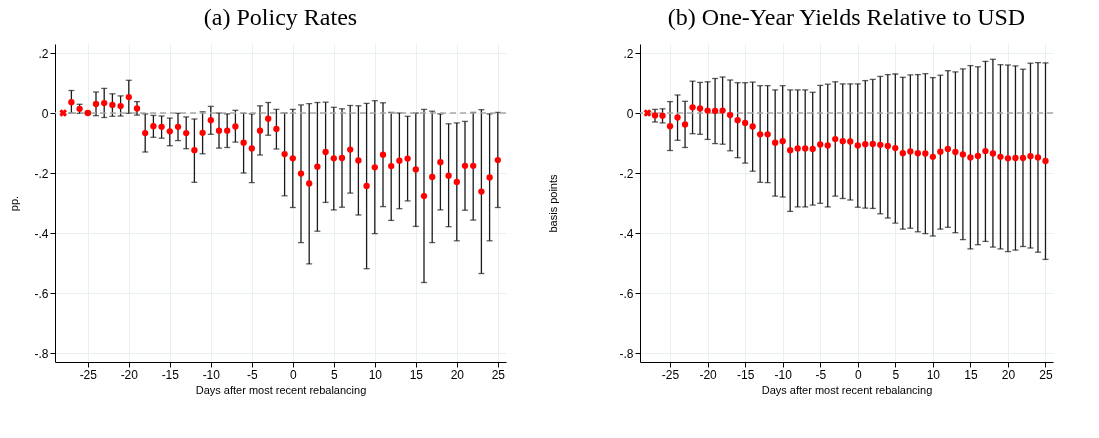 The image size is (1099, 438). I want to click on x-tick-label: 5, so click(334, 374).